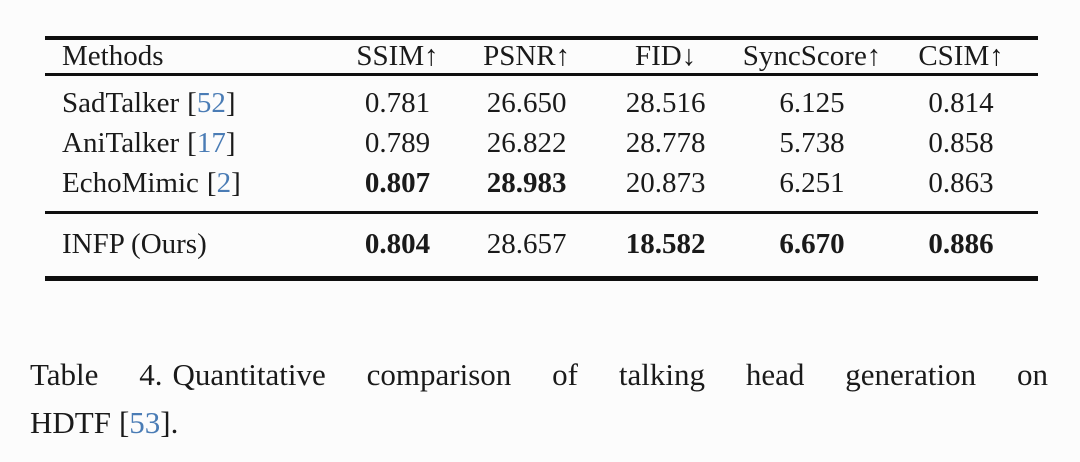 The image size is (1080, 462). I want to click on cell-ssim: 0.789, so click(397, 143).